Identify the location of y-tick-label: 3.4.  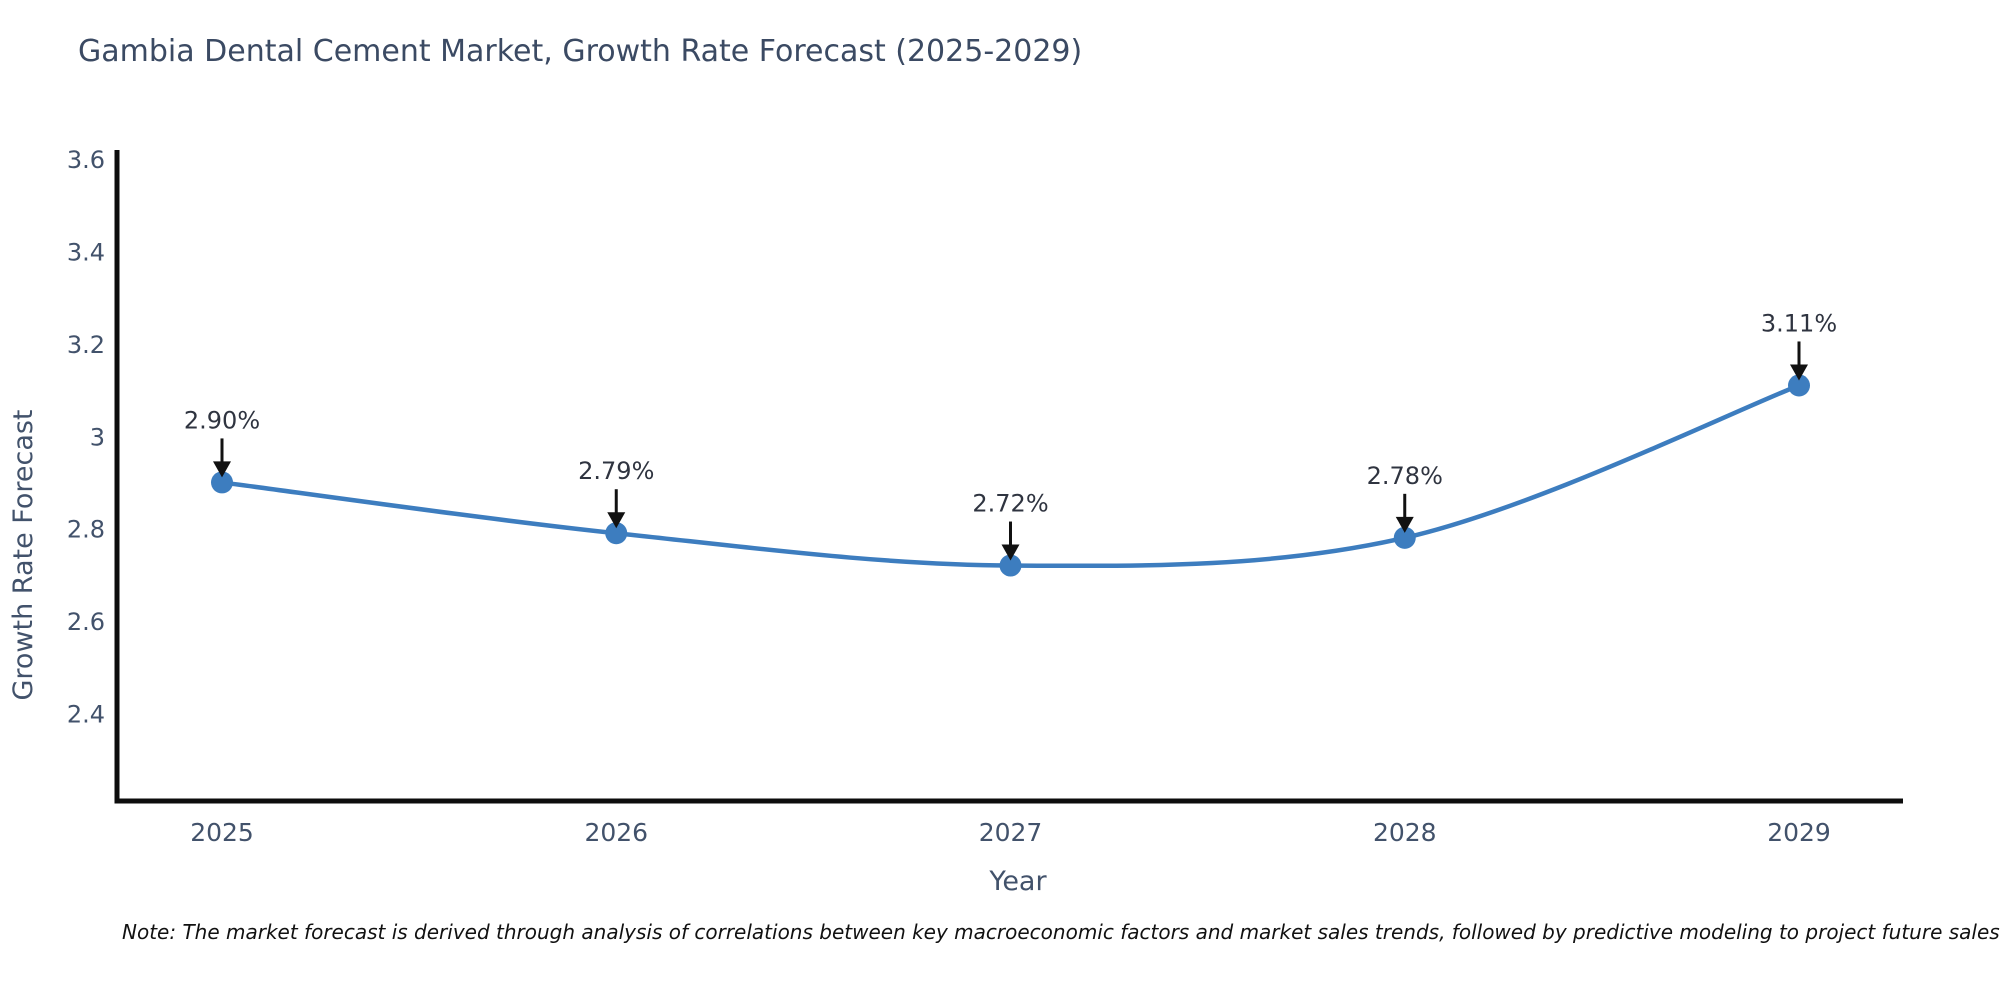
(86, 253).